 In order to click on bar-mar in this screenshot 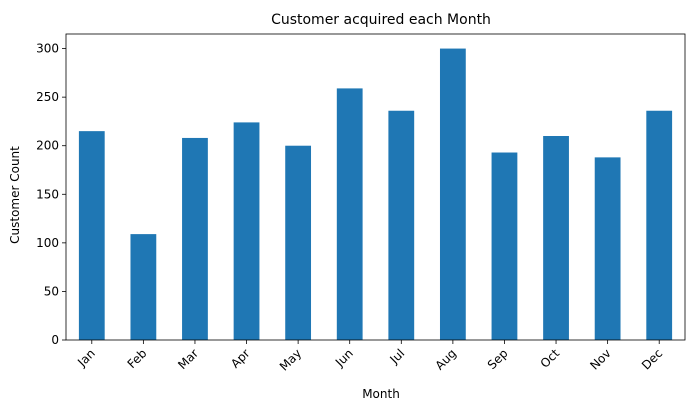, I will do `click(195, 238)`.